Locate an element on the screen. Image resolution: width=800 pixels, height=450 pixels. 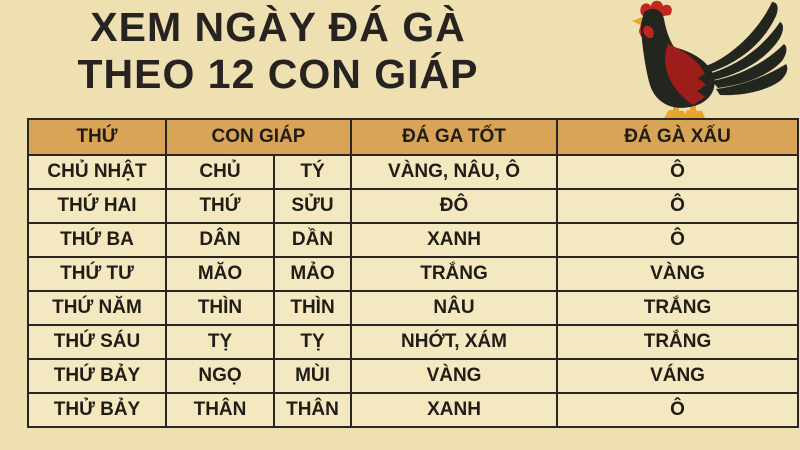
table-row: THỨ SÁU TỴ TỴ NHỚT, XÁM TRẮNG is located at coordinates (413, 342).